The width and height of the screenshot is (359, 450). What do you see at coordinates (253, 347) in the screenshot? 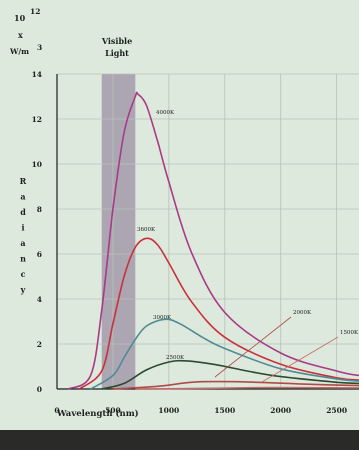
I see `series-leader-2000K` at bounding box center [253, 347].